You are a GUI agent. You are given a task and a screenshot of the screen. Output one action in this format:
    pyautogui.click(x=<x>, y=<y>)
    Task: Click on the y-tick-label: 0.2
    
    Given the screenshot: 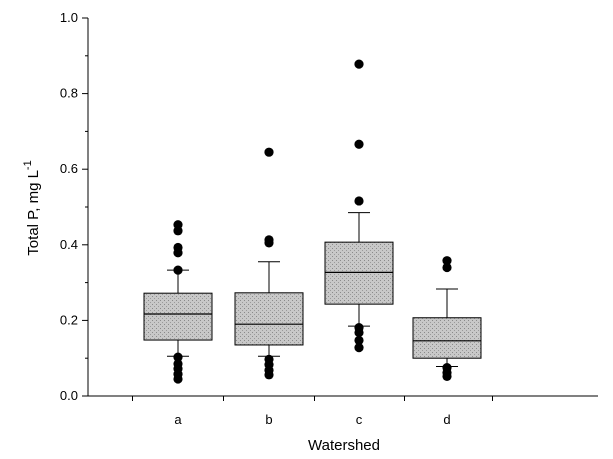 What is the action you would take?
    pyautogui.click(x=69, y=319)
    